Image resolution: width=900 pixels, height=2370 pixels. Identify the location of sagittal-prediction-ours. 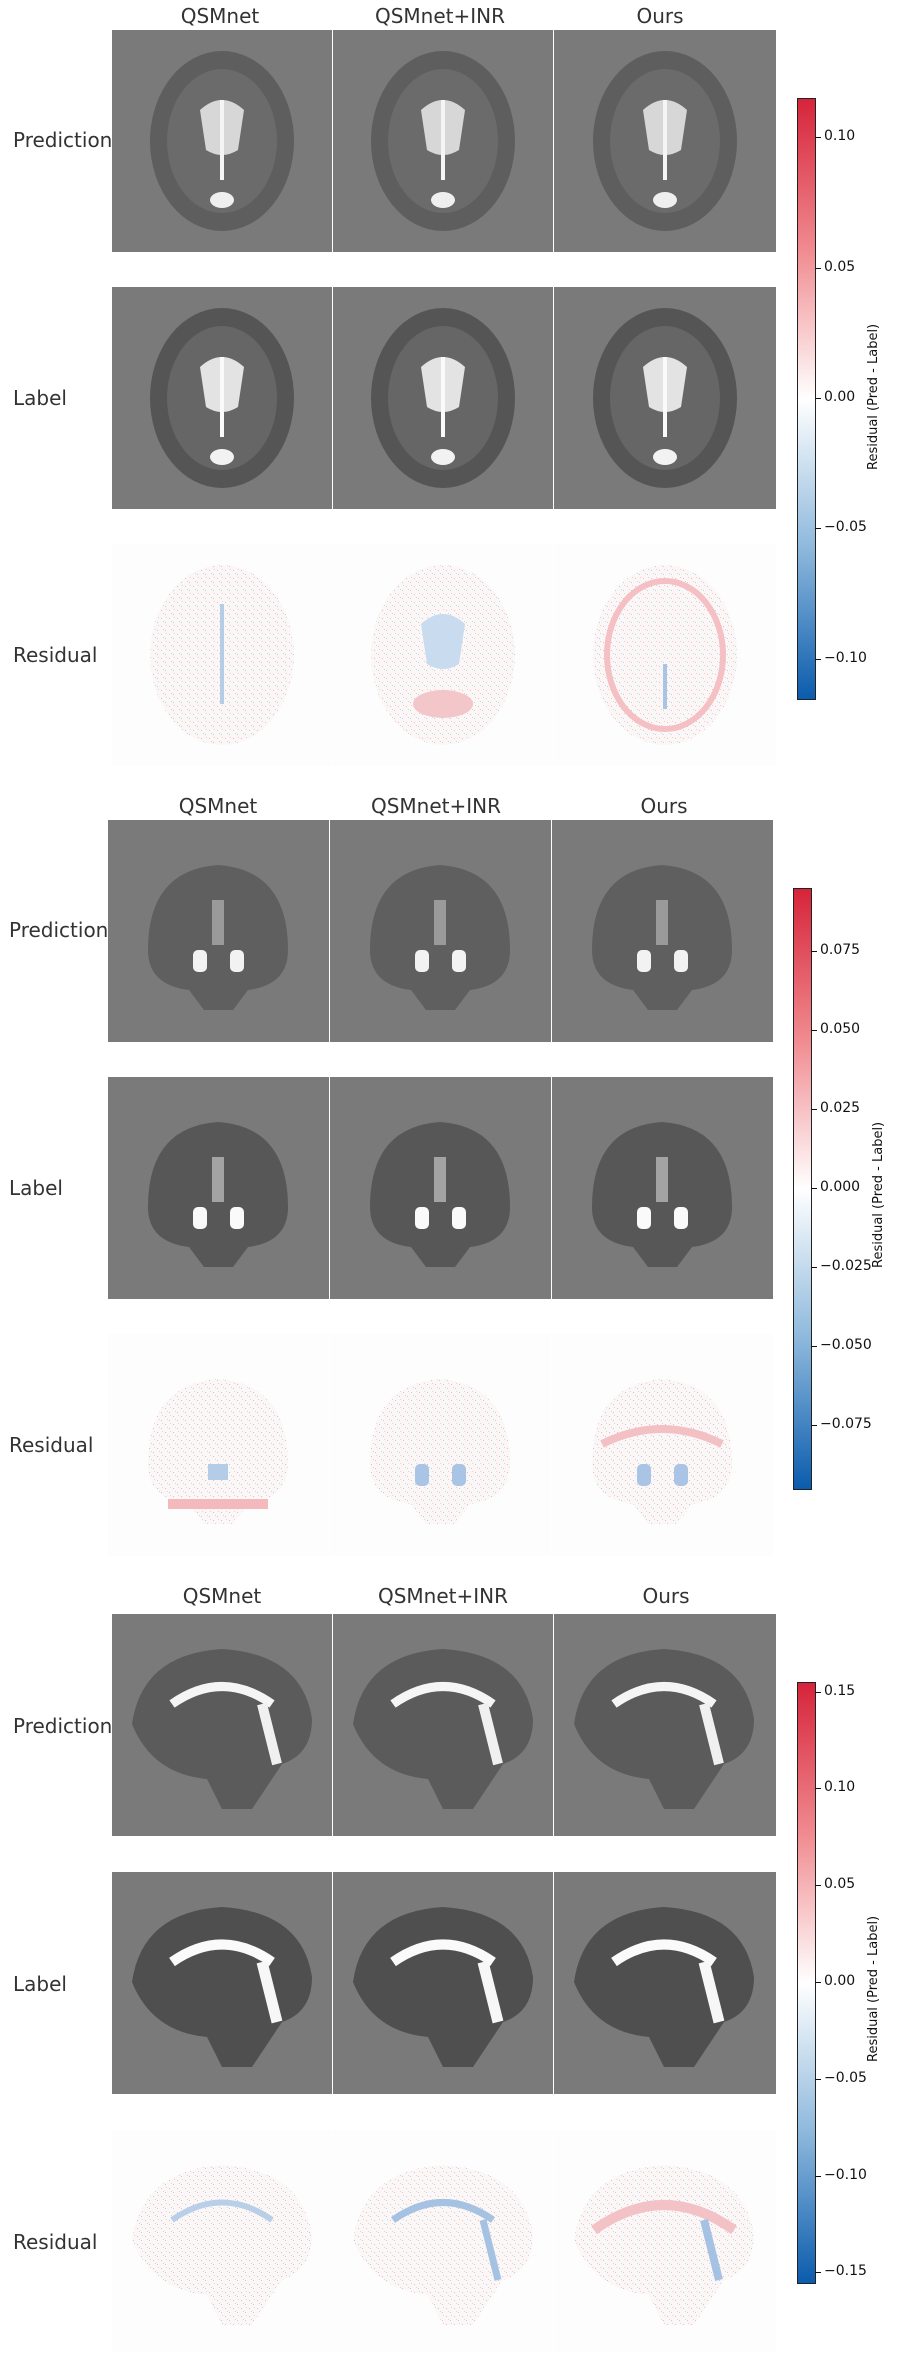
(665, 1725).